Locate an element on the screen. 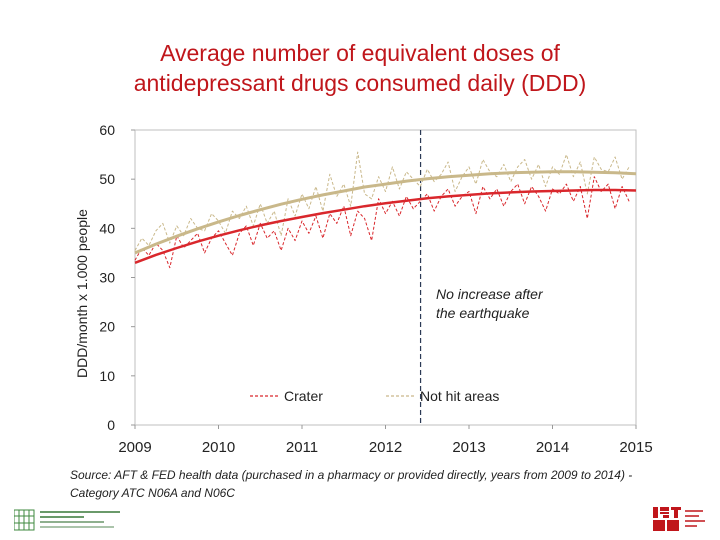 The width and height of the screenshot is (720, 540). x-tick-label: 2009 is located at coordinates (134, 447).